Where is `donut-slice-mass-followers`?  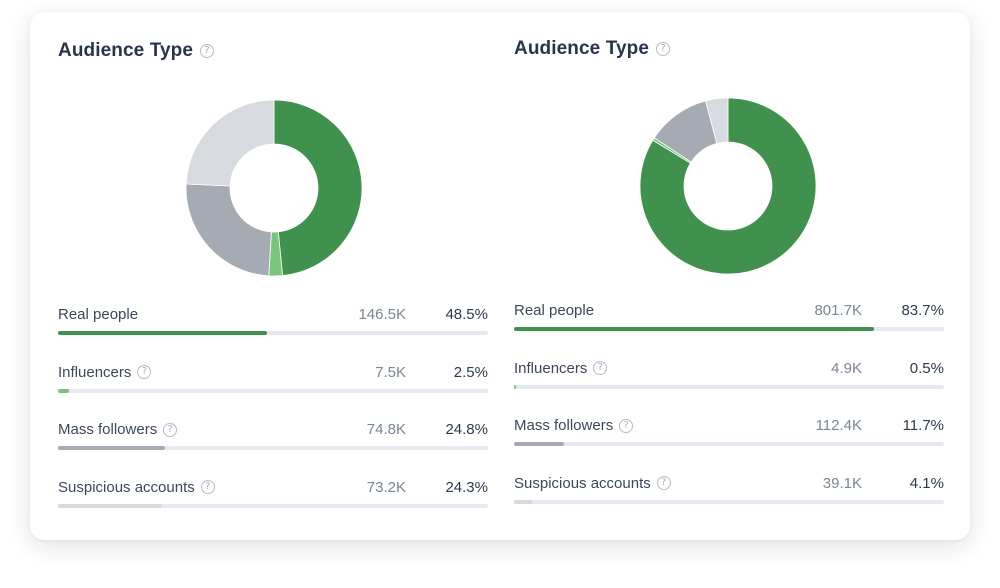
donut-slice-mass-followers is located at coordinates (228, 230).